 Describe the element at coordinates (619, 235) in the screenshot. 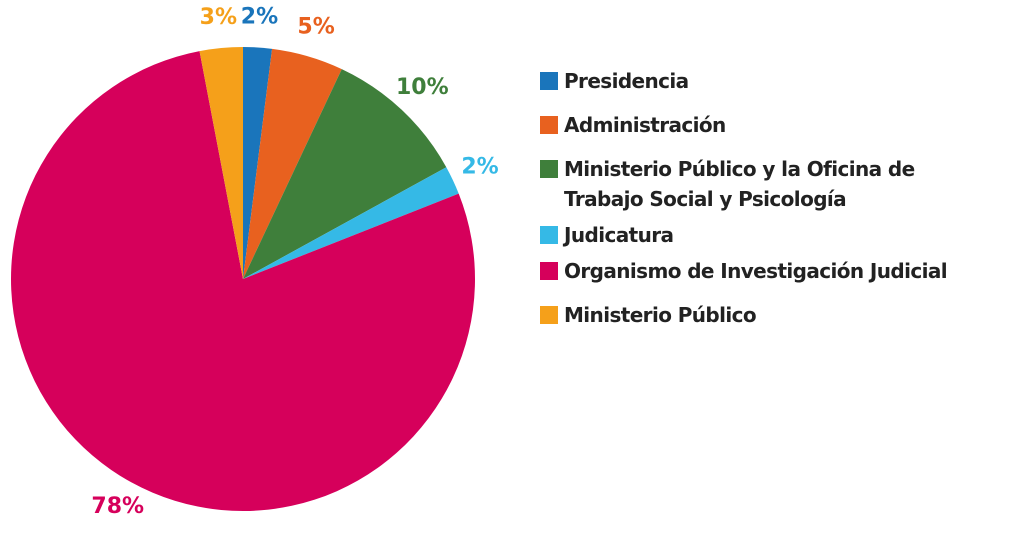

I see `legend-label: Judicatura` at that location.